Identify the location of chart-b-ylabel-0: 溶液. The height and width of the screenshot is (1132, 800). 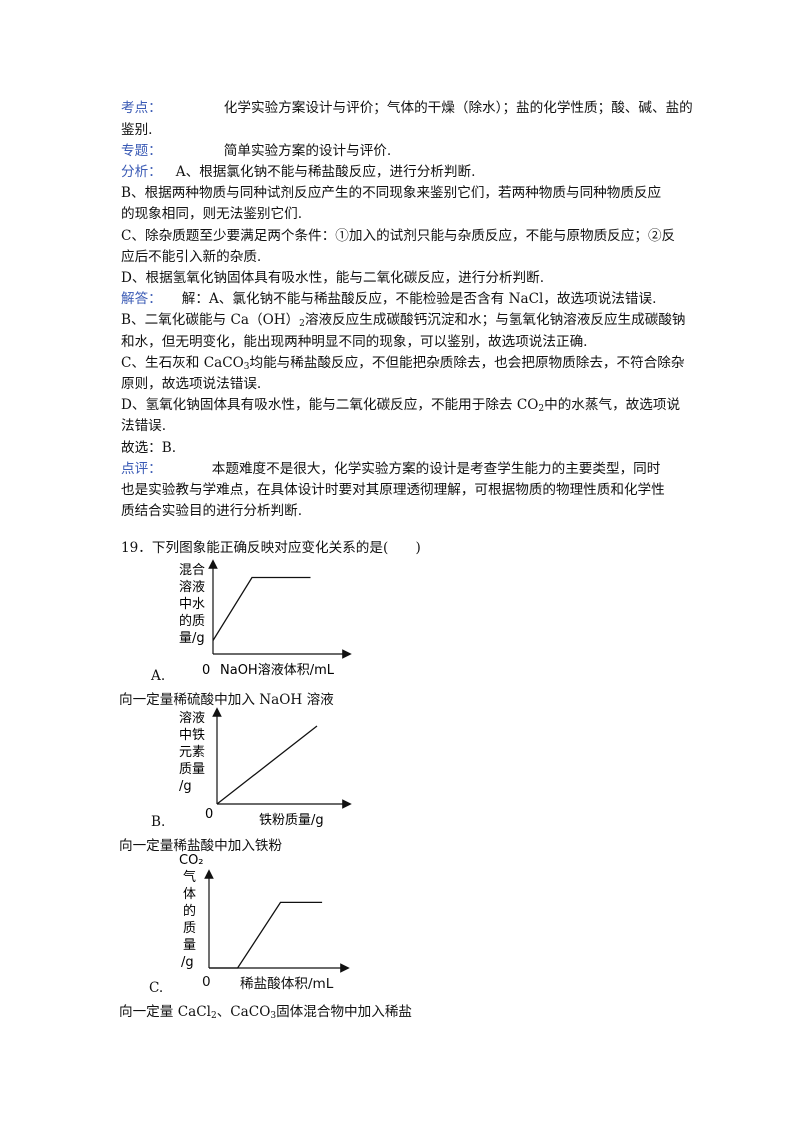
(192, 718).